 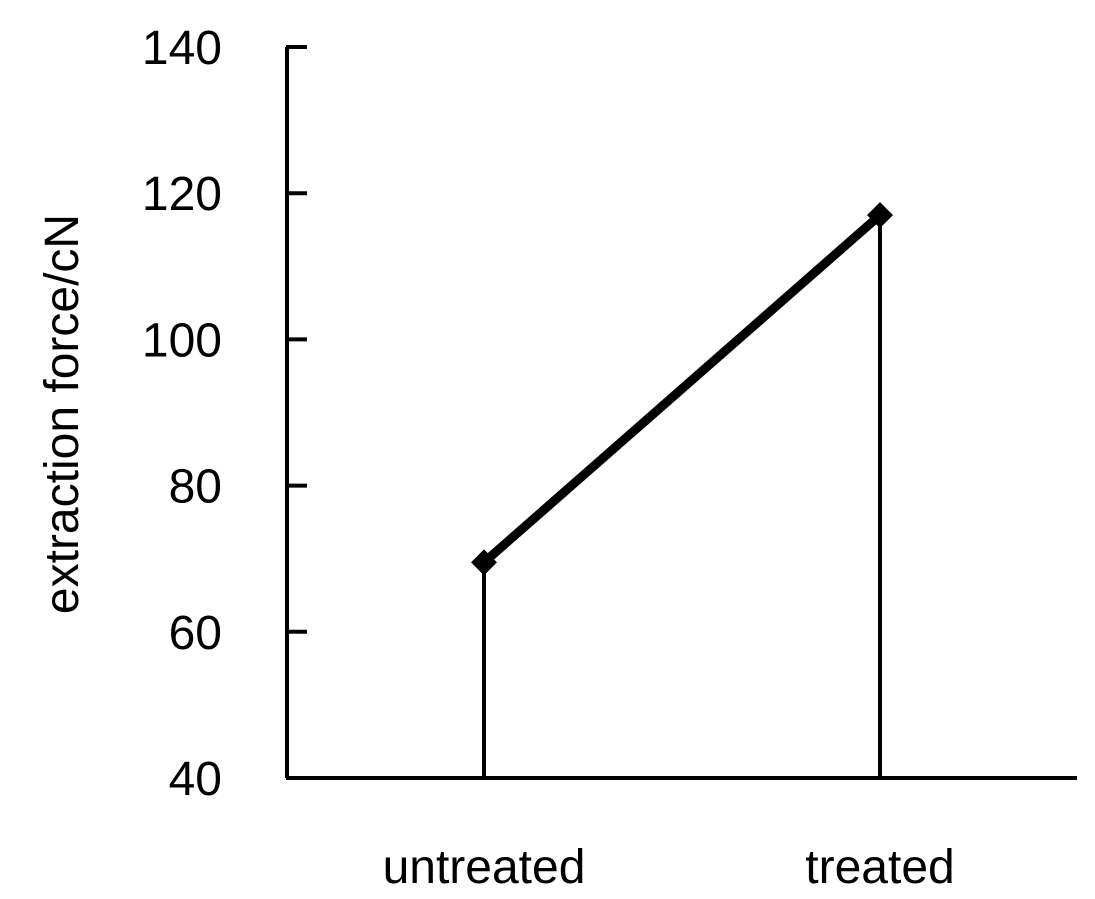 I want to click on series-lines, so click(x=682, y=388).